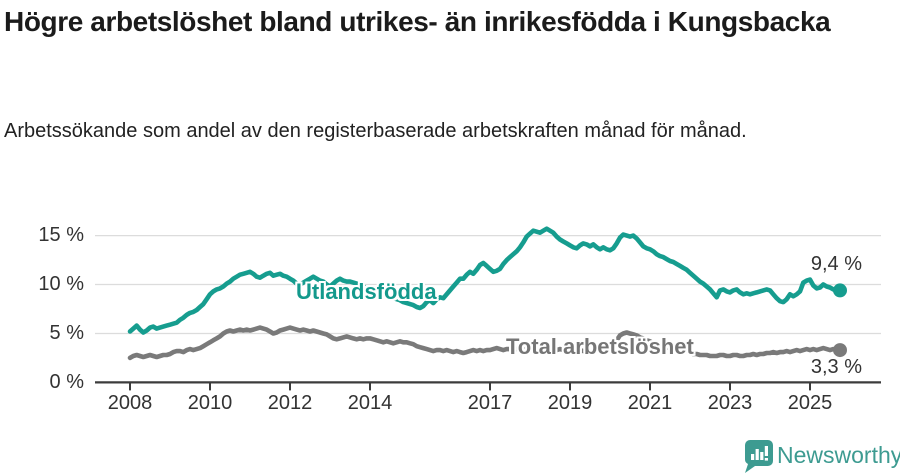  I want to click on y-tick-label-5: 5 %, so click(66, 333).